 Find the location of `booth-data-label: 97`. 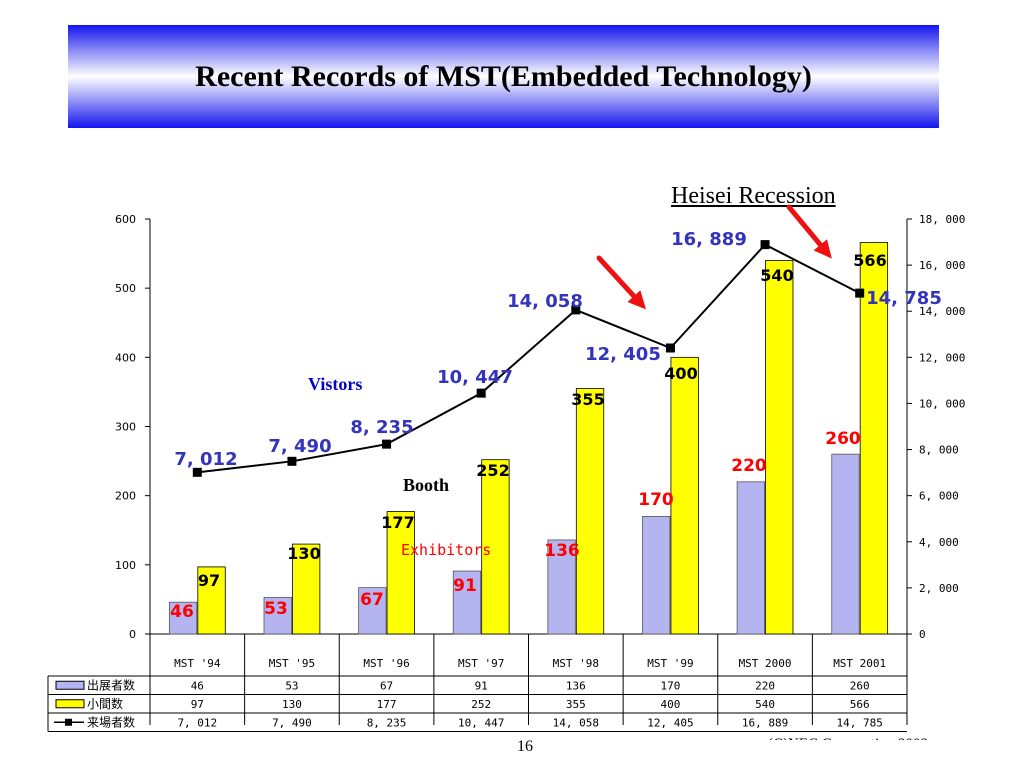

booth-data-label: 97 is located at coordinates (209, 580).